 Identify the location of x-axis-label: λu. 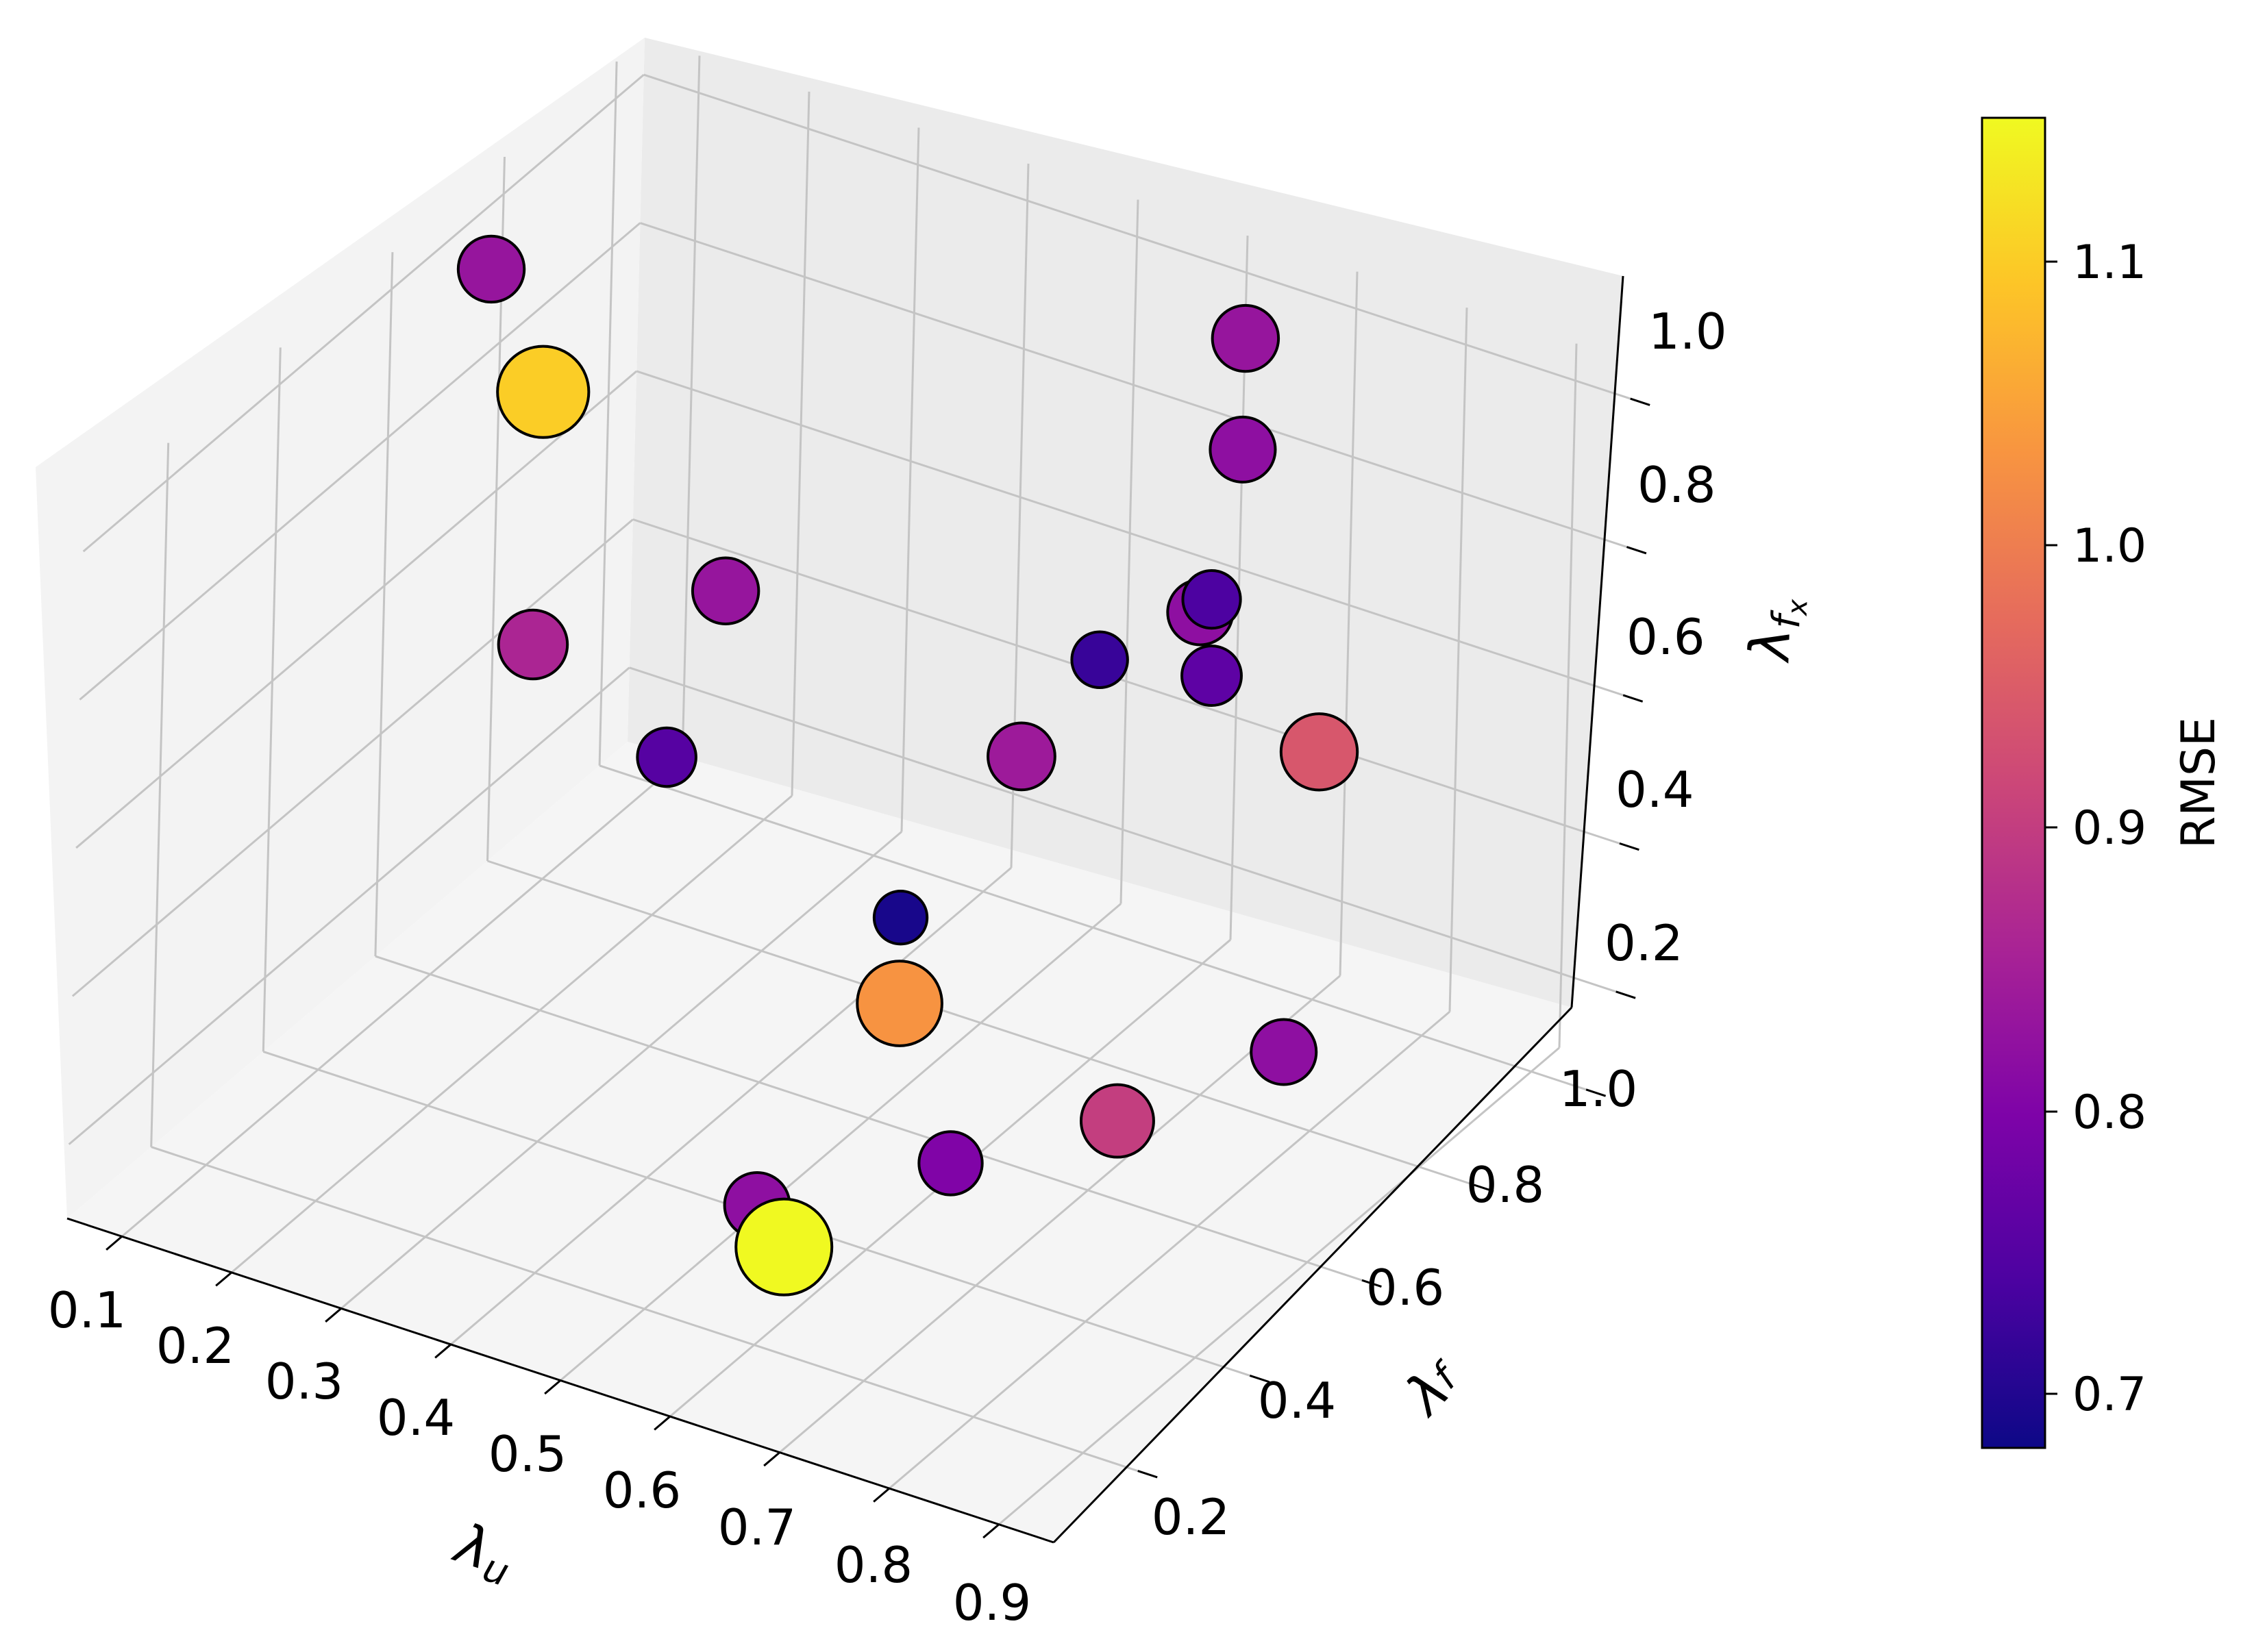
(483, 1553).